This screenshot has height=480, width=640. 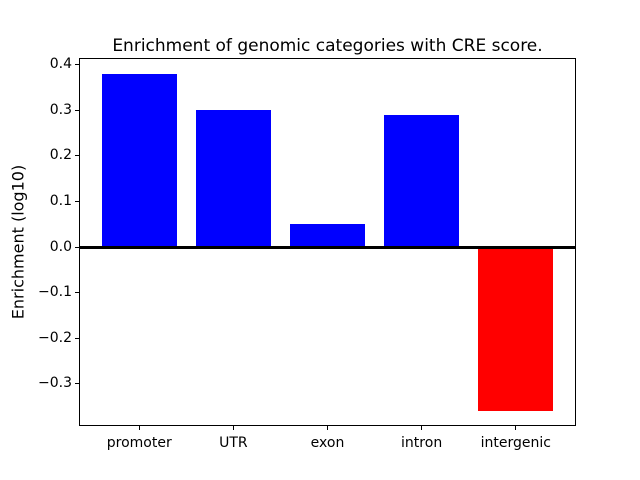 I want to click on x-tick-label: UTR, so click(x=233, y=443).